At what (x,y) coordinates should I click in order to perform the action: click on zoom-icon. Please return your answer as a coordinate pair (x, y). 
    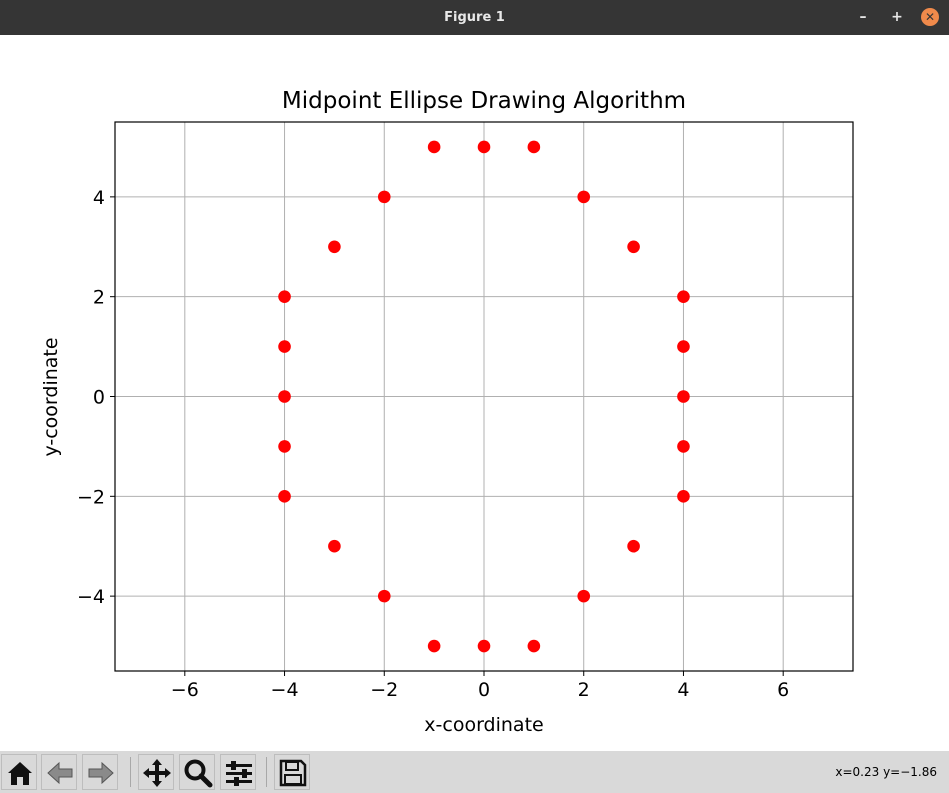
    Looking at the image, I should click on (198, 773).